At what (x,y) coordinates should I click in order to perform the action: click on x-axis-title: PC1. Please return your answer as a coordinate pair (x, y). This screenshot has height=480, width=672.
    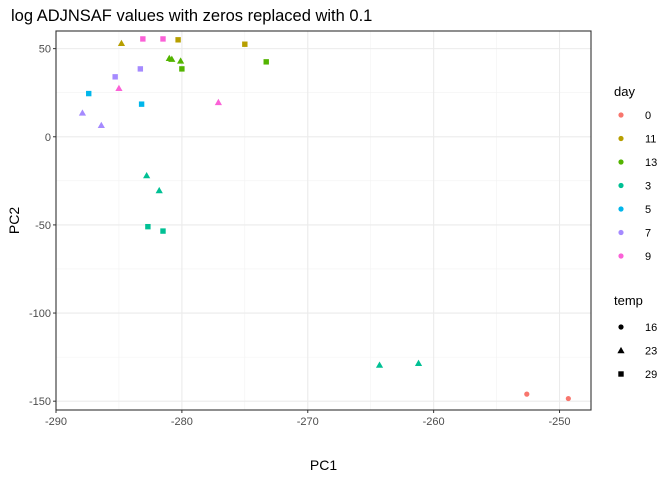
    Looking at the image, I should click on (323, 465).